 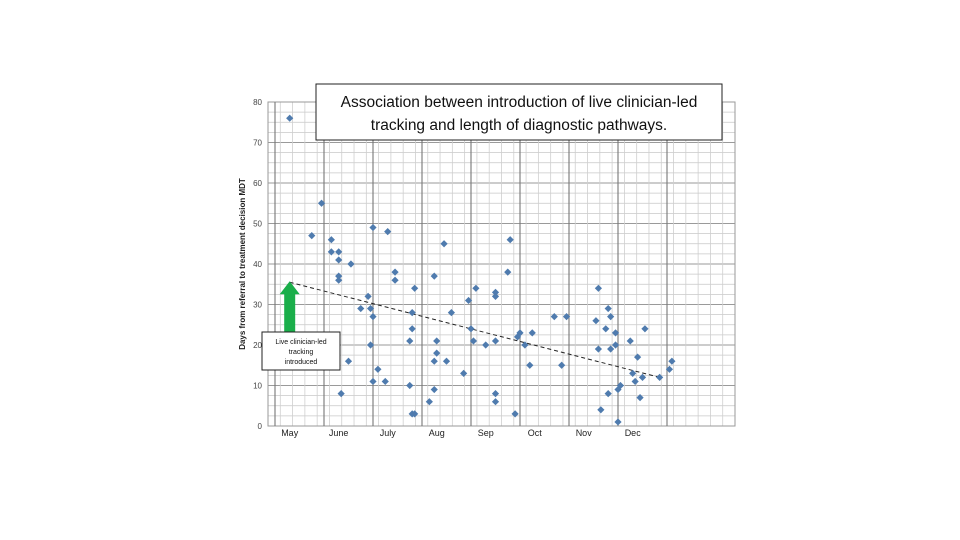 I want to click on up-arrow-icon, so click(x=289, y=306).